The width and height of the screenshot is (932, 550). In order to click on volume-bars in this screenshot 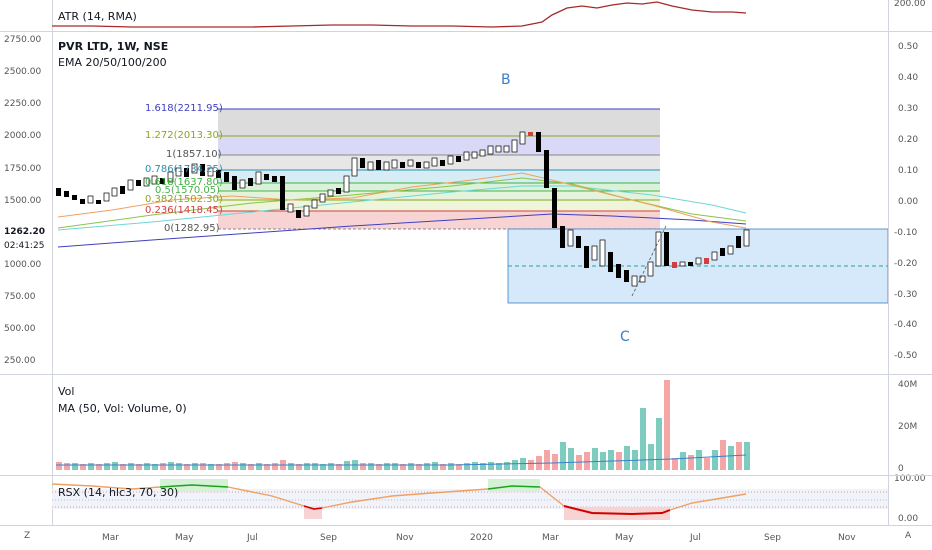, I will do `click(403, 425)`.